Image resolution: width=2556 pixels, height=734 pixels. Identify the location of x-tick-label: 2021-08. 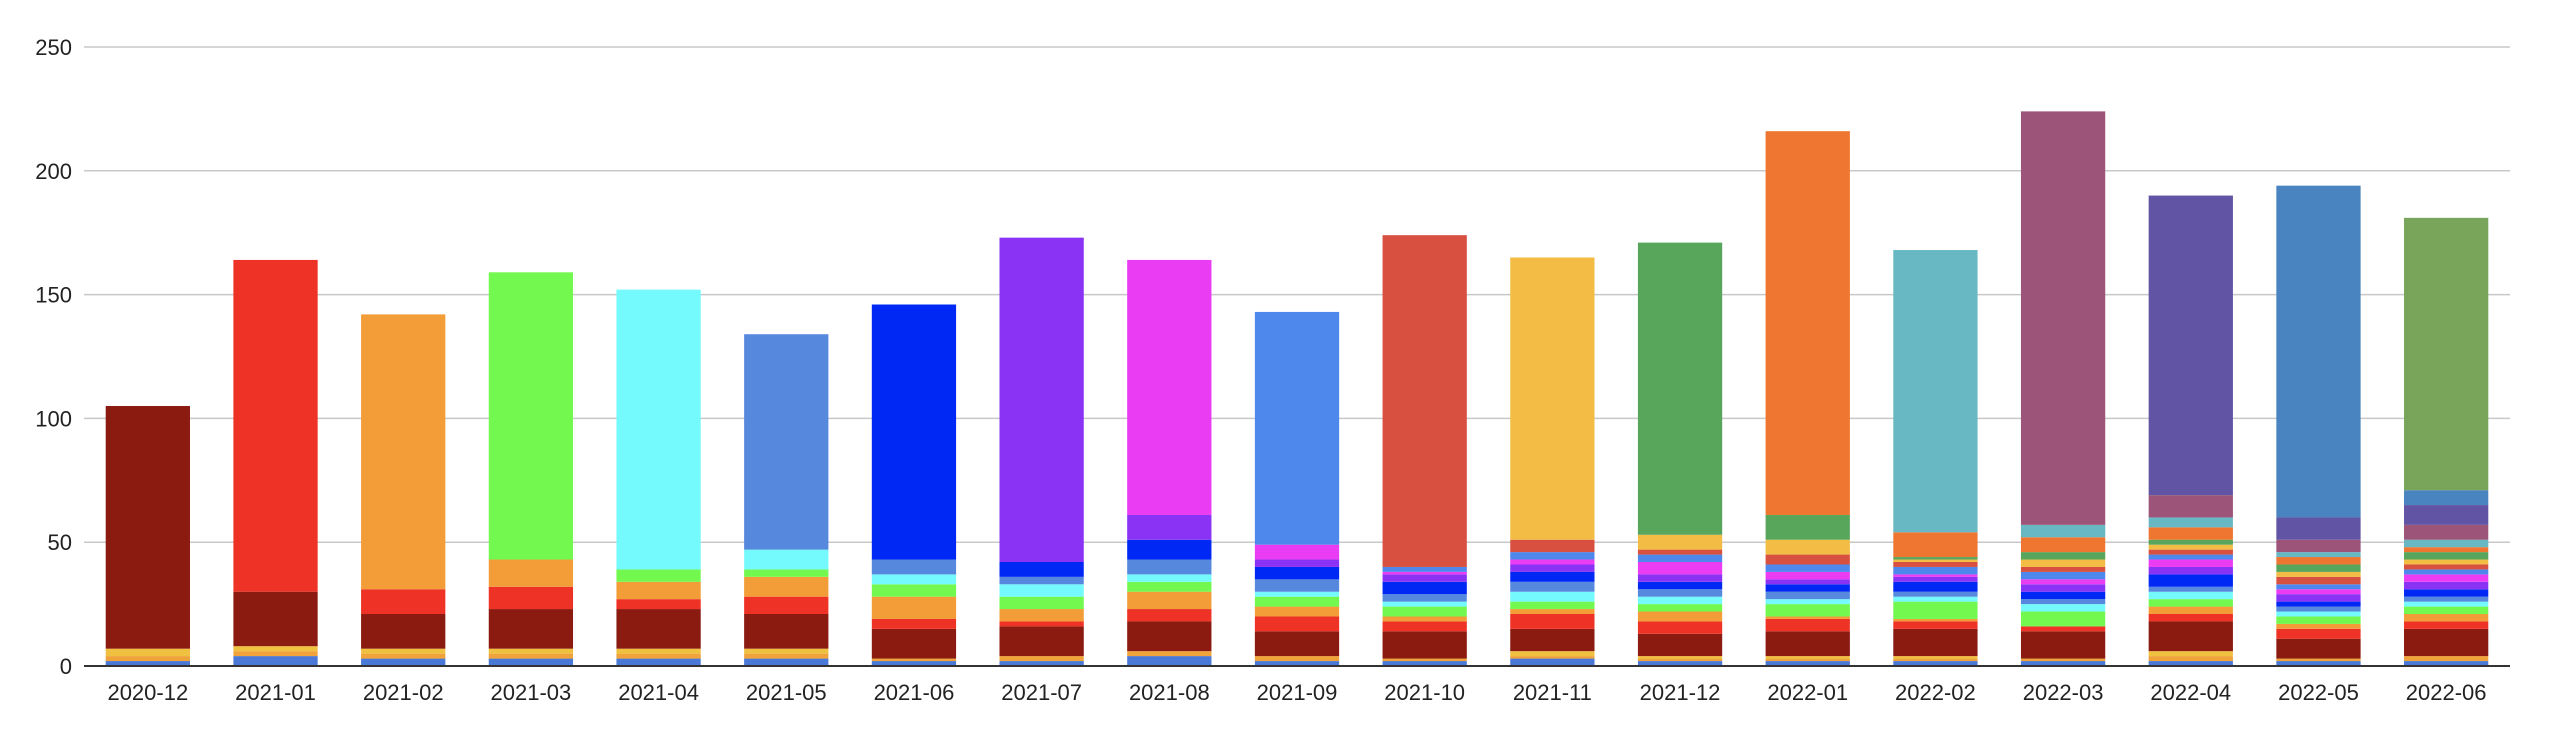
(1169, 692).